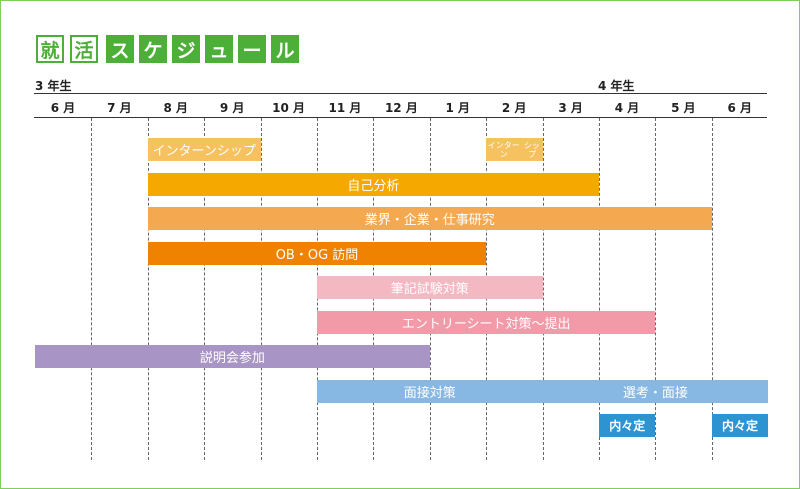 This screenshot has width=800, height=489. What do you see at coordinates (285, 49) in the screenshot?
I see `title-char-filled: ル` at bounding box center [285, 49].